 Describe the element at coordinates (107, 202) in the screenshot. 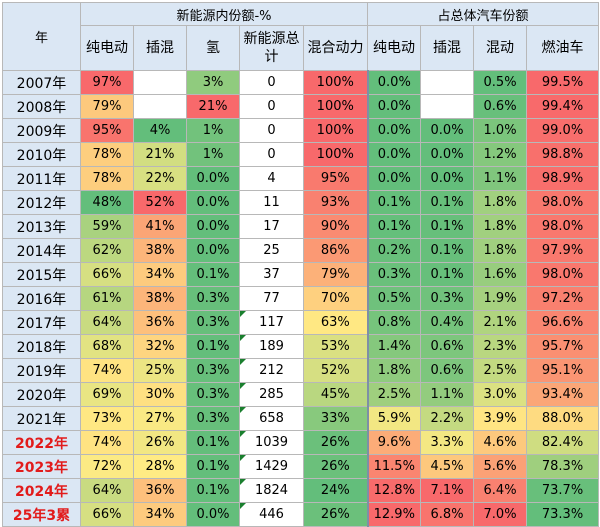

I see `data-cell: 48%` at that location.